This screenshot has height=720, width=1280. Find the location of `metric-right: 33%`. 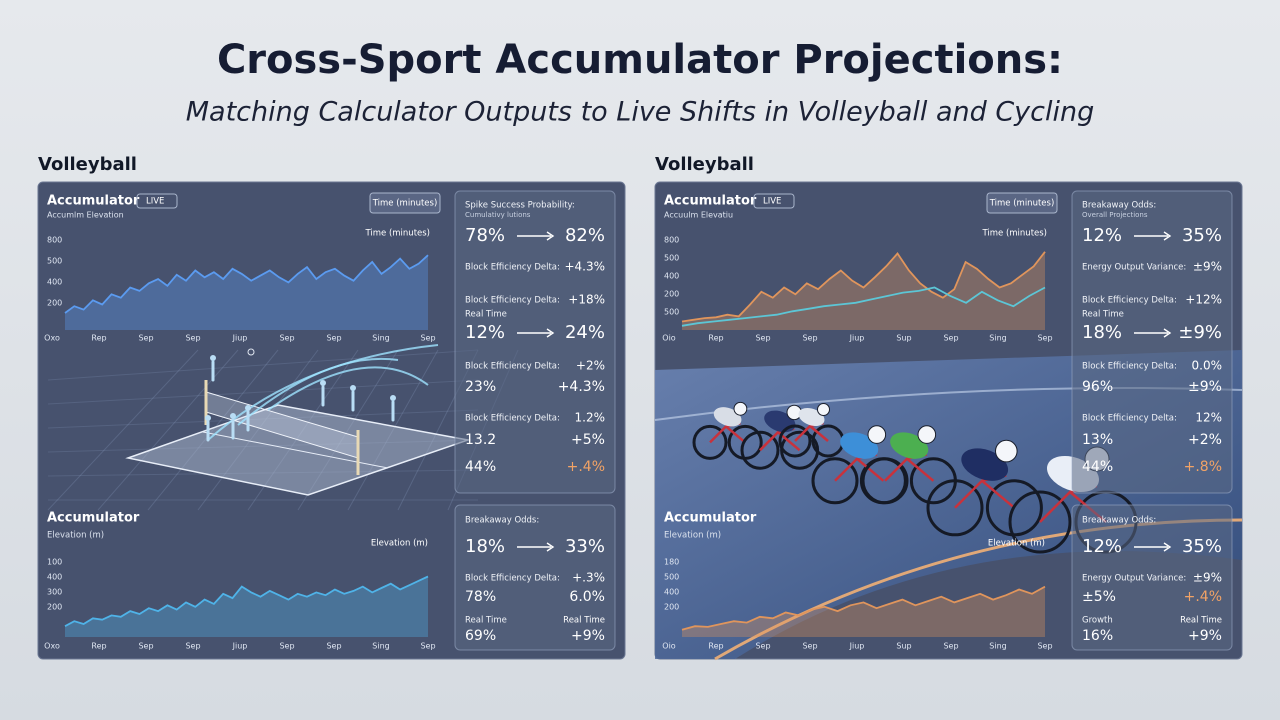

metric-right: 33% is located at coordinates (585, 546).